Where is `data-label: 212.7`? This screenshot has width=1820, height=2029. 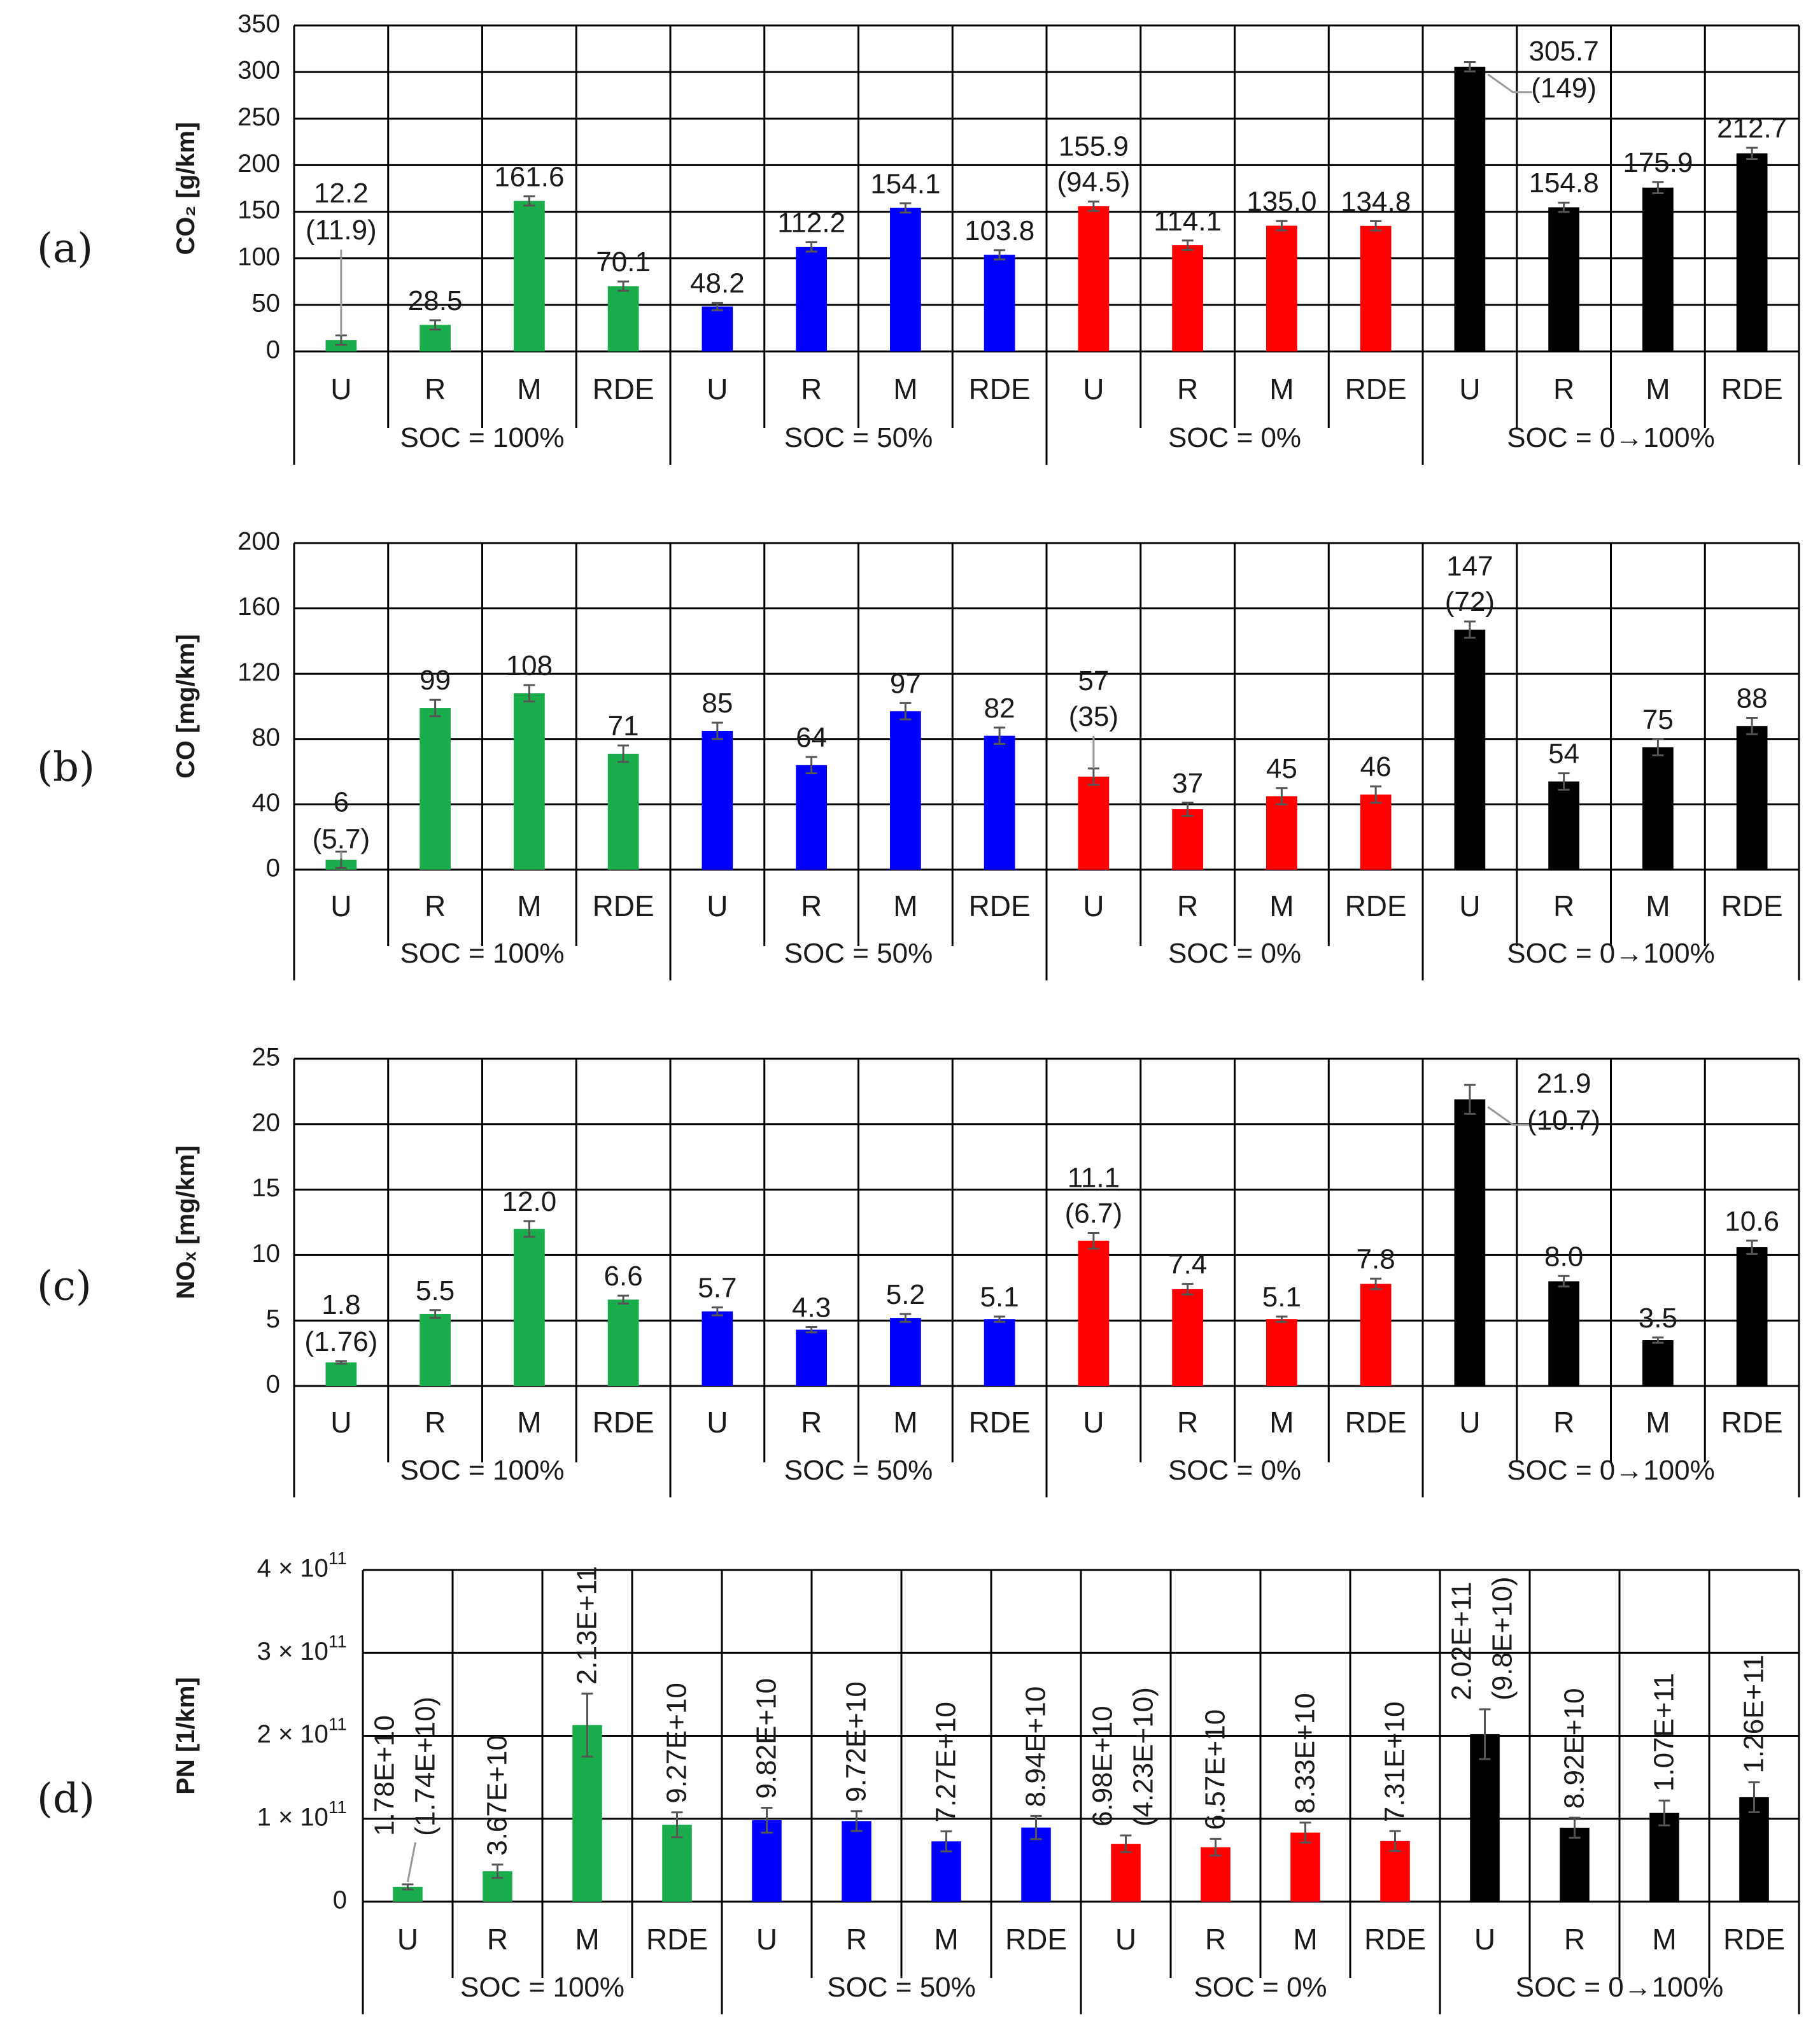 data-label: 212.7 is located at coordinates (1752, 128).